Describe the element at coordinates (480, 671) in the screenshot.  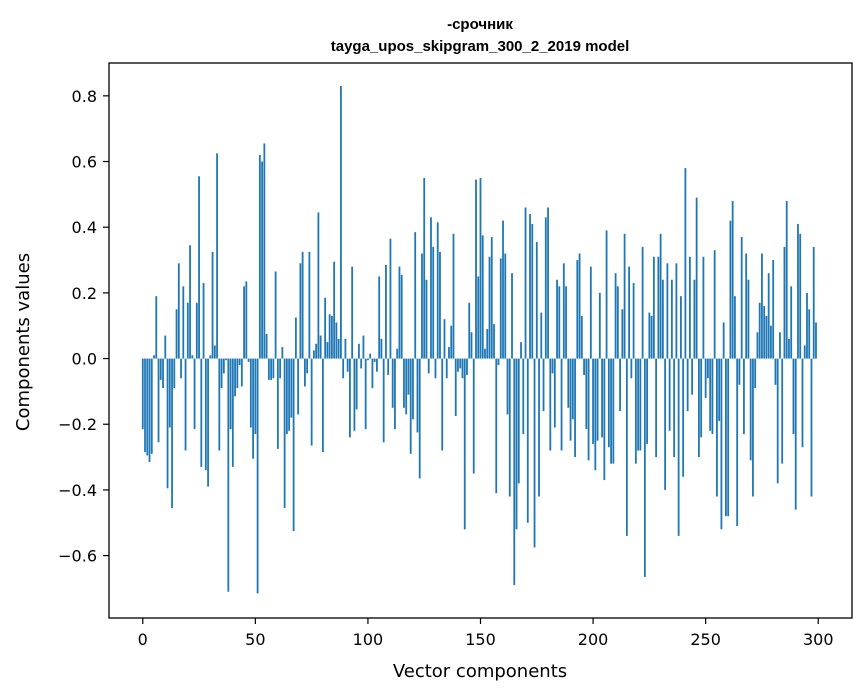
I see `x-axis-label: Vector components` at that location.